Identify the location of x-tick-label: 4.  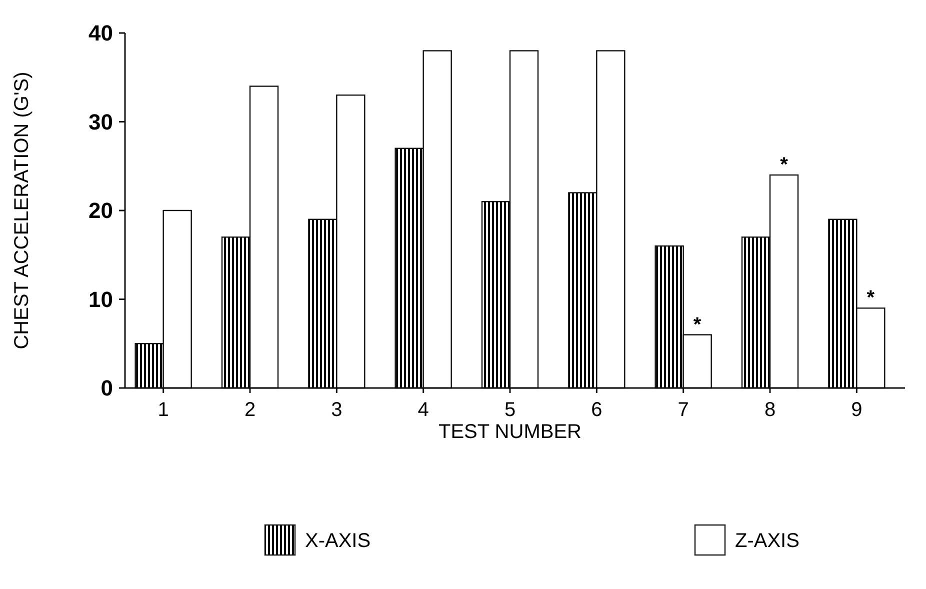
(423, 410).